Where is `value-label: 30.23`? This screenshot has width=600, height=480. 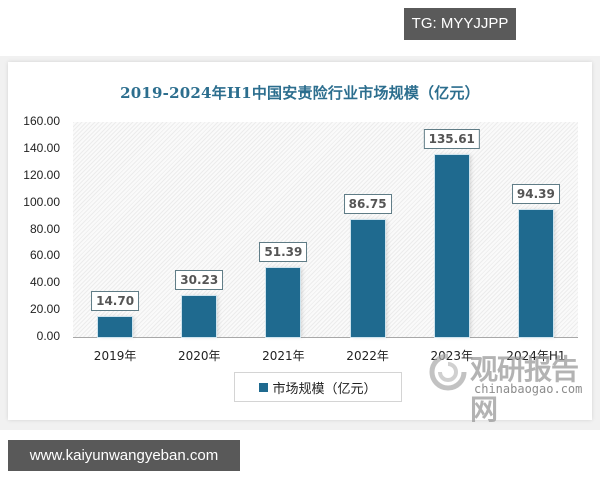
value-label: 30.23 is located at coordinates (199, 280).